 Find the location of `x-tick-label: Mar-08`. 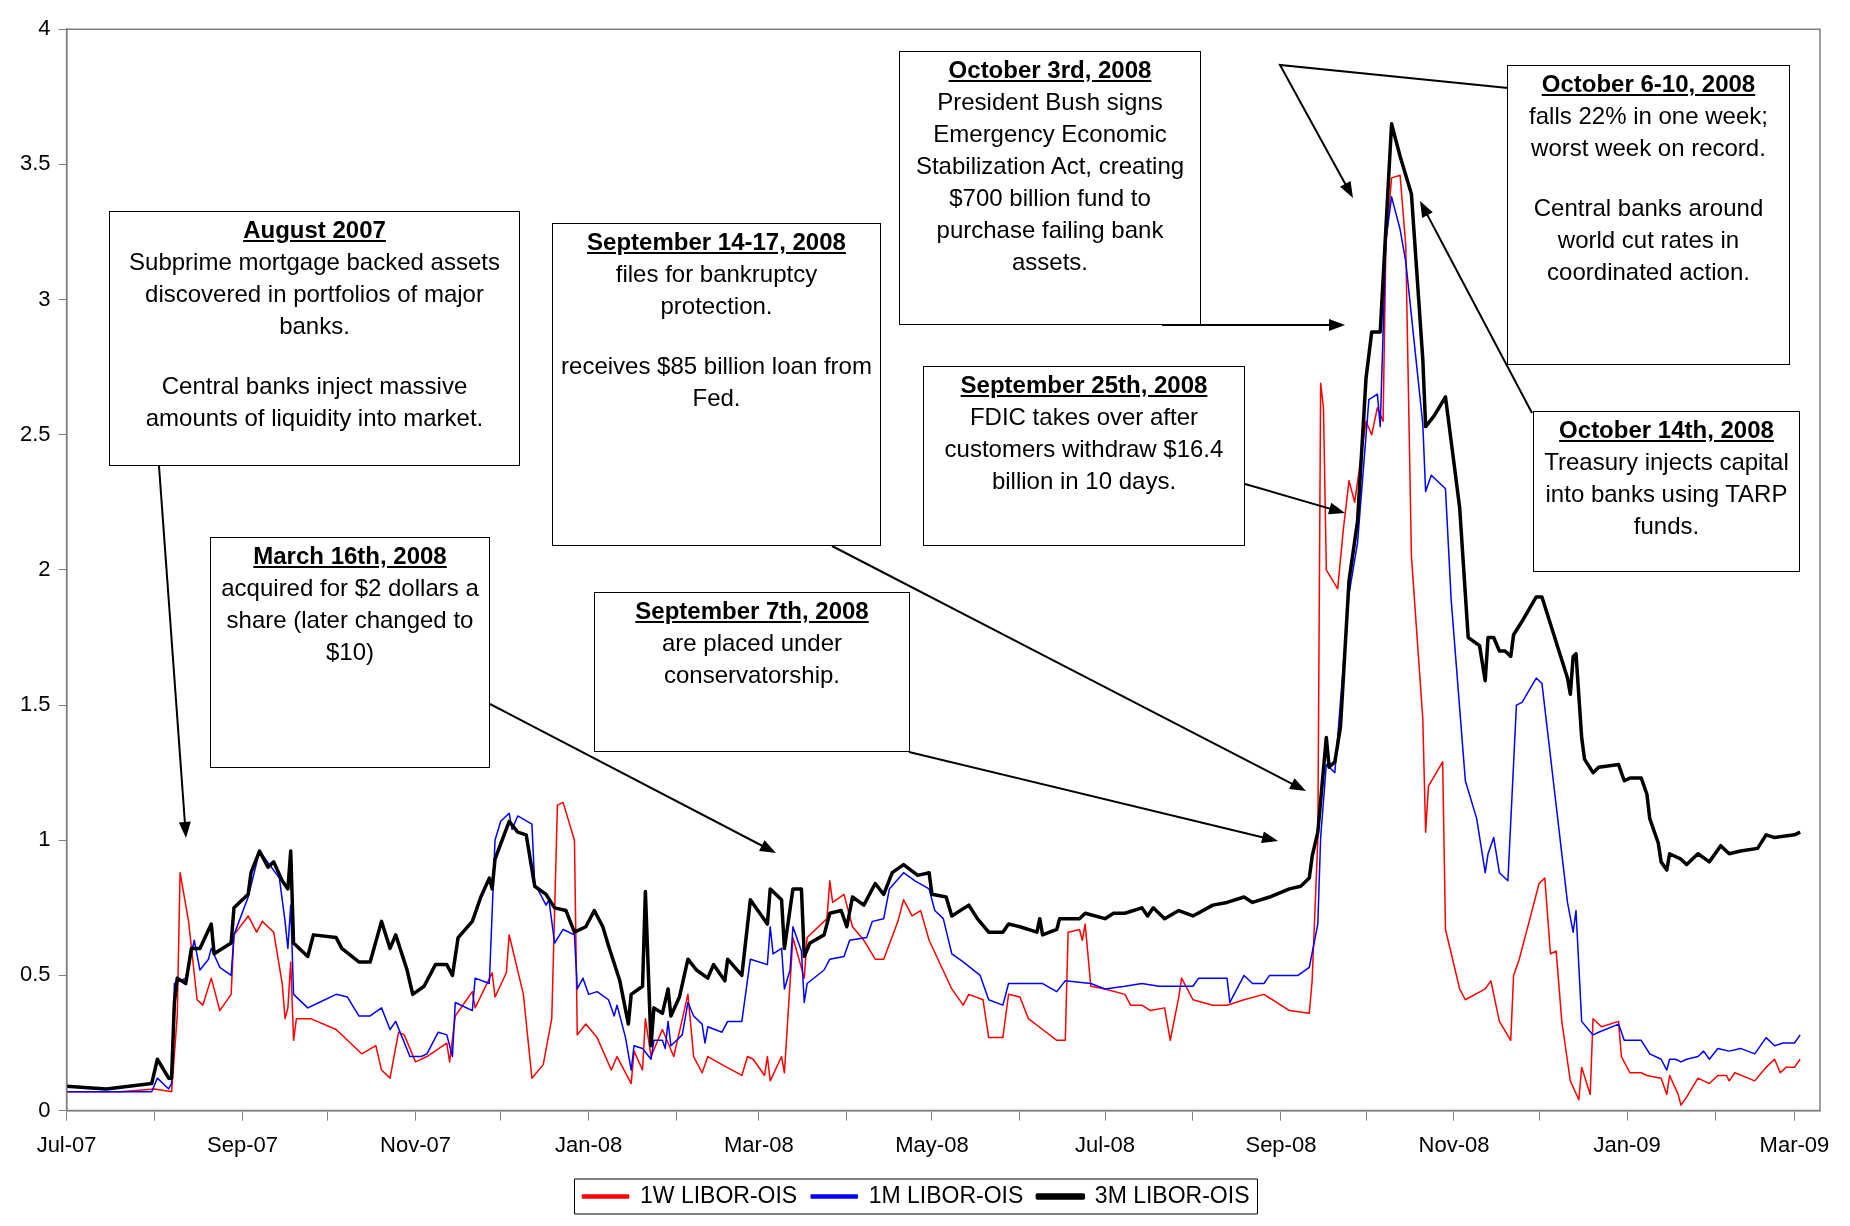

x-tick-label: Mar-08 is located at coordinates (759, 1144).